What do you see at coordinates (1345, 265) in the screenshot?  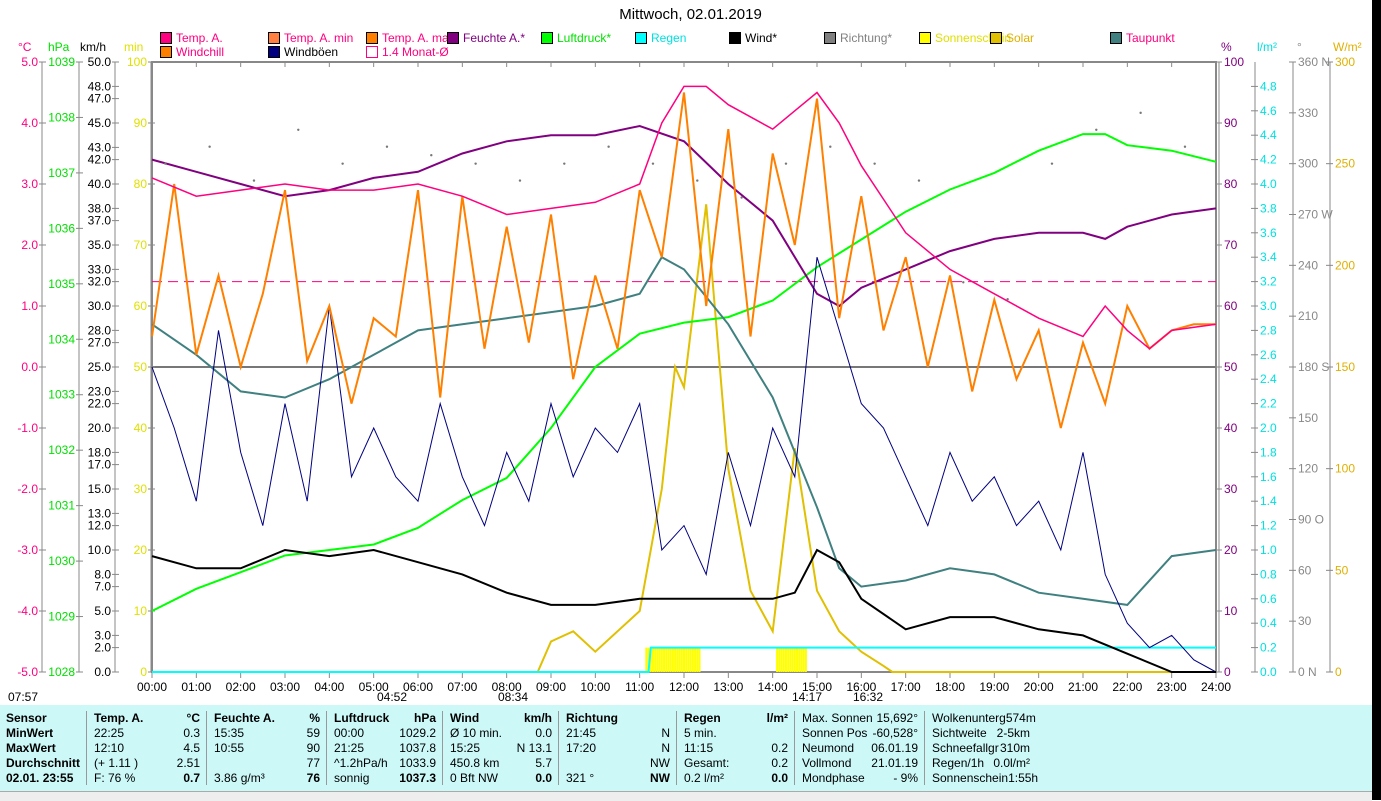 I see `axis-tick-label-wm2: 200` at bounding box center [1345, 265].